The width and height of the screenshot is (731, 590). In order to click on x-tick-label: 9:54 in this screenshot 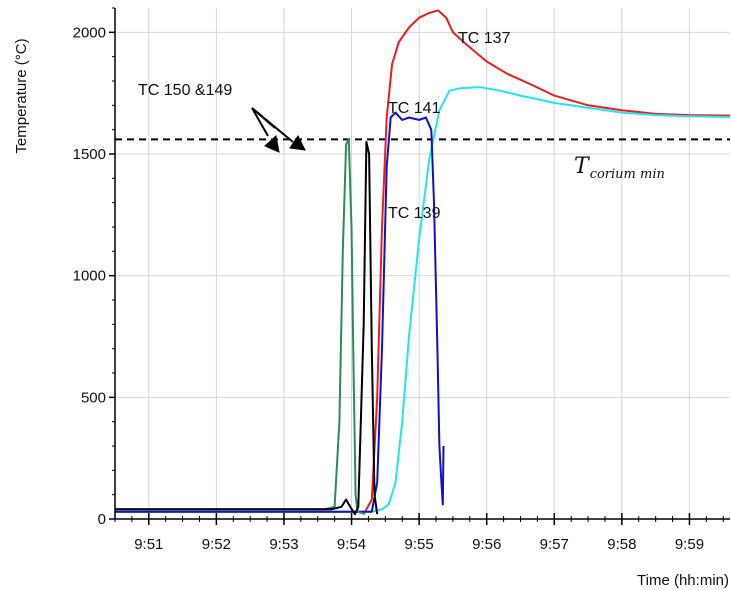, I will do `click(351, 544)`.